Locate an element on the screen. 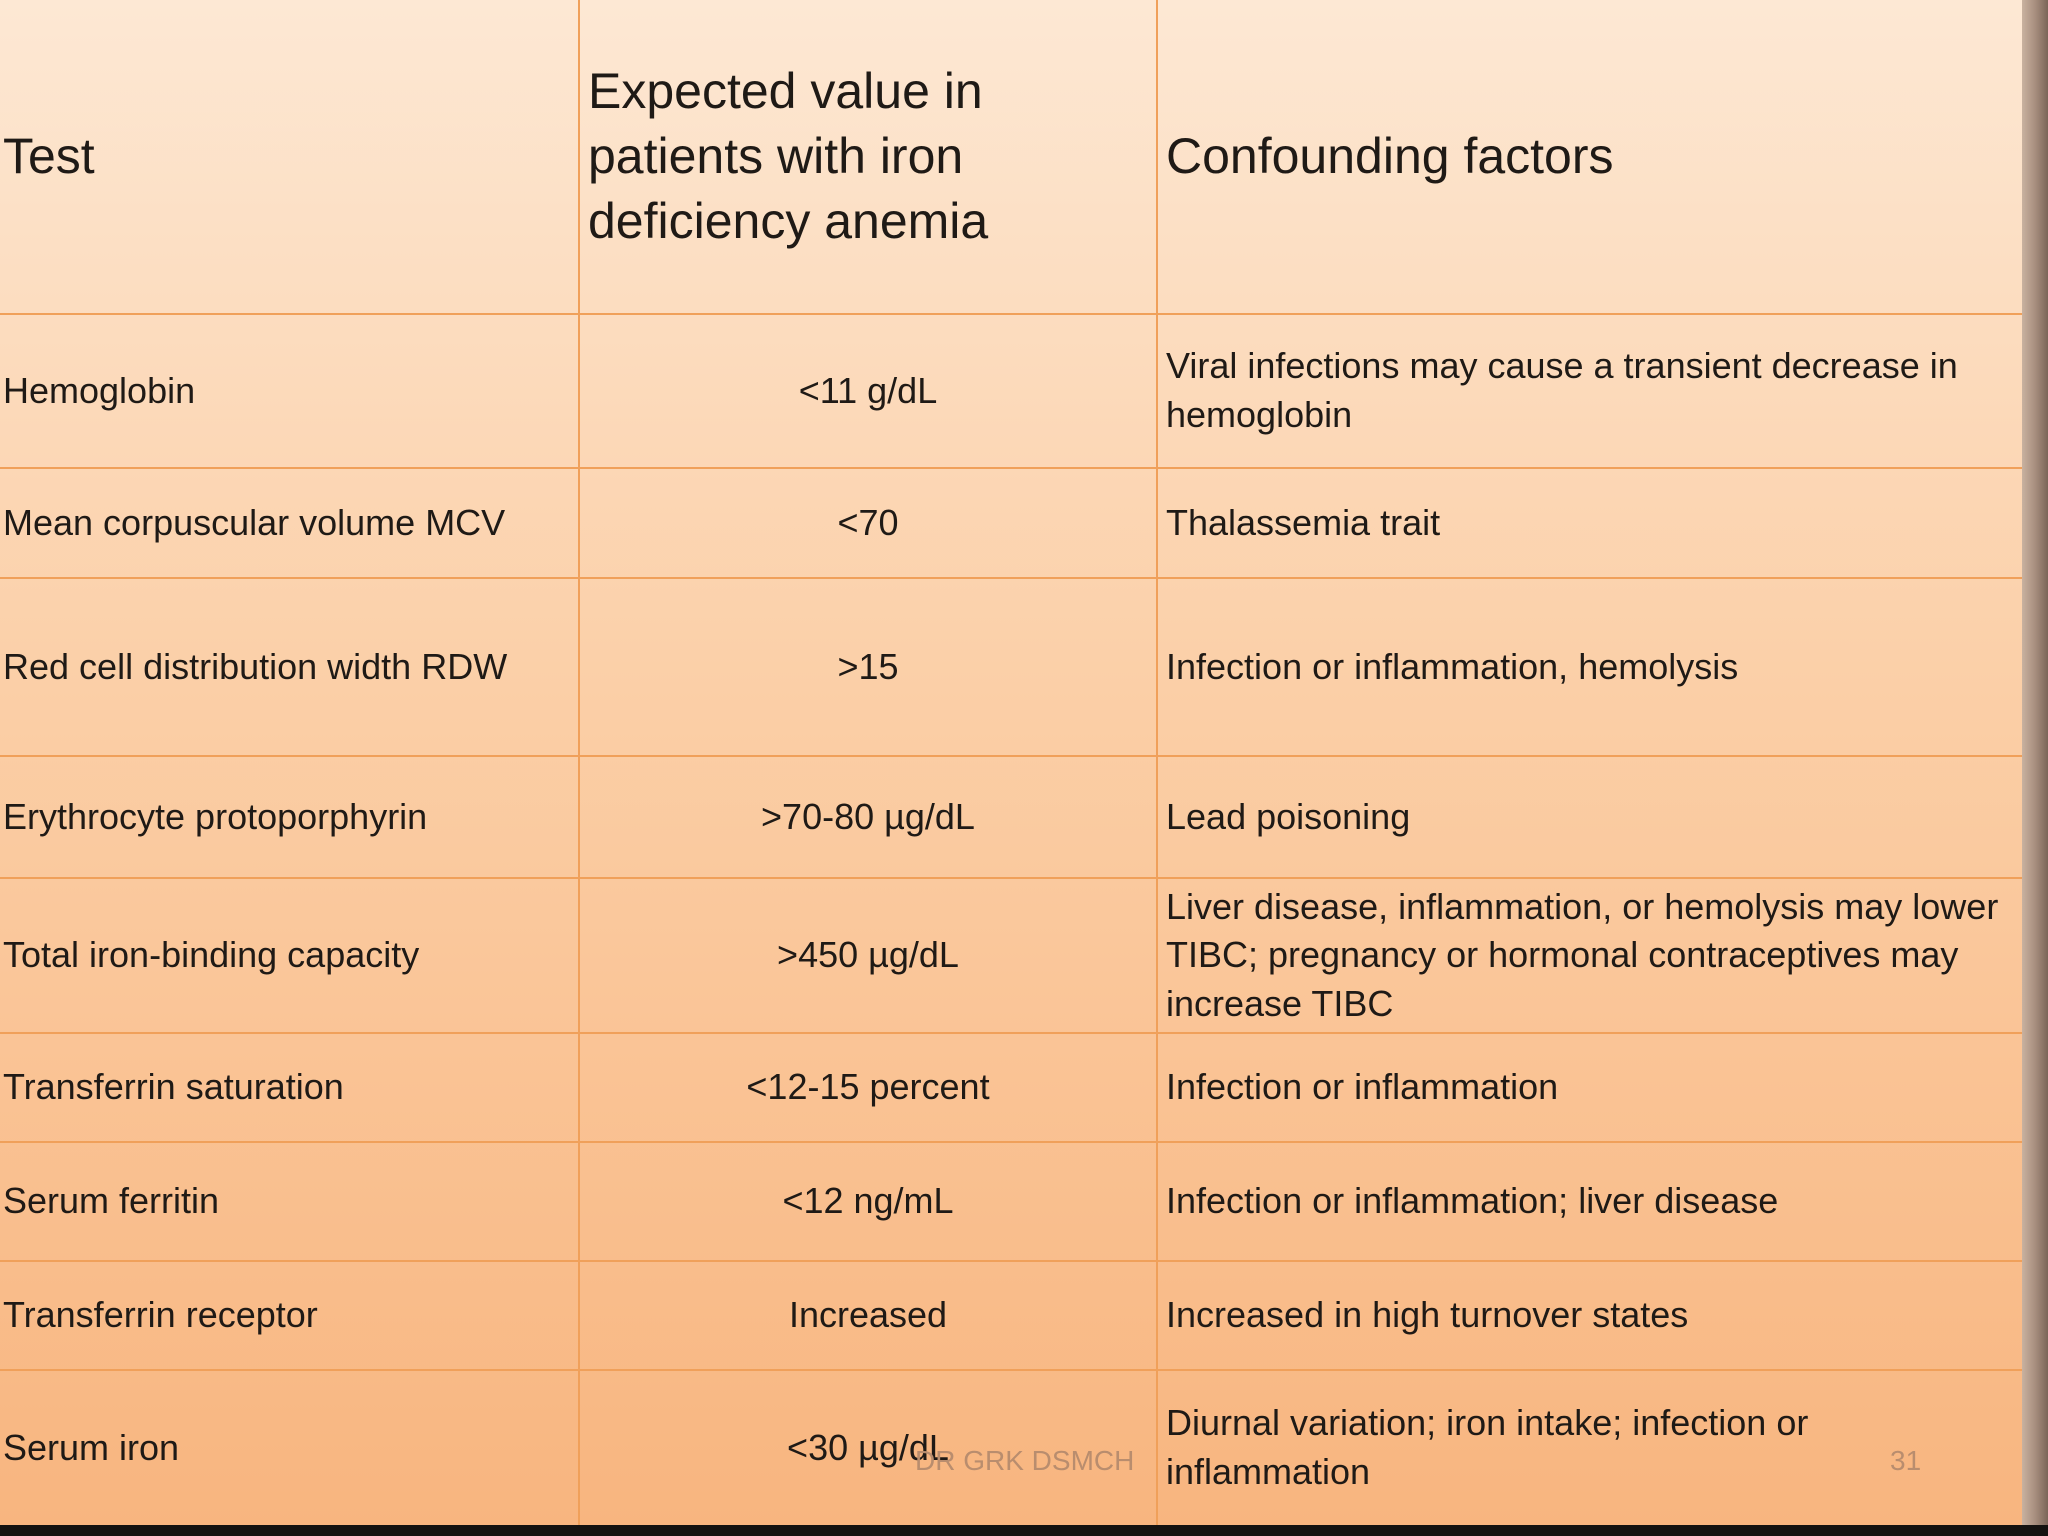 This screenshot has width=2048, height=1536. test-name-cell: Red cell distribution width RDW is located at coordinates (255, 666).